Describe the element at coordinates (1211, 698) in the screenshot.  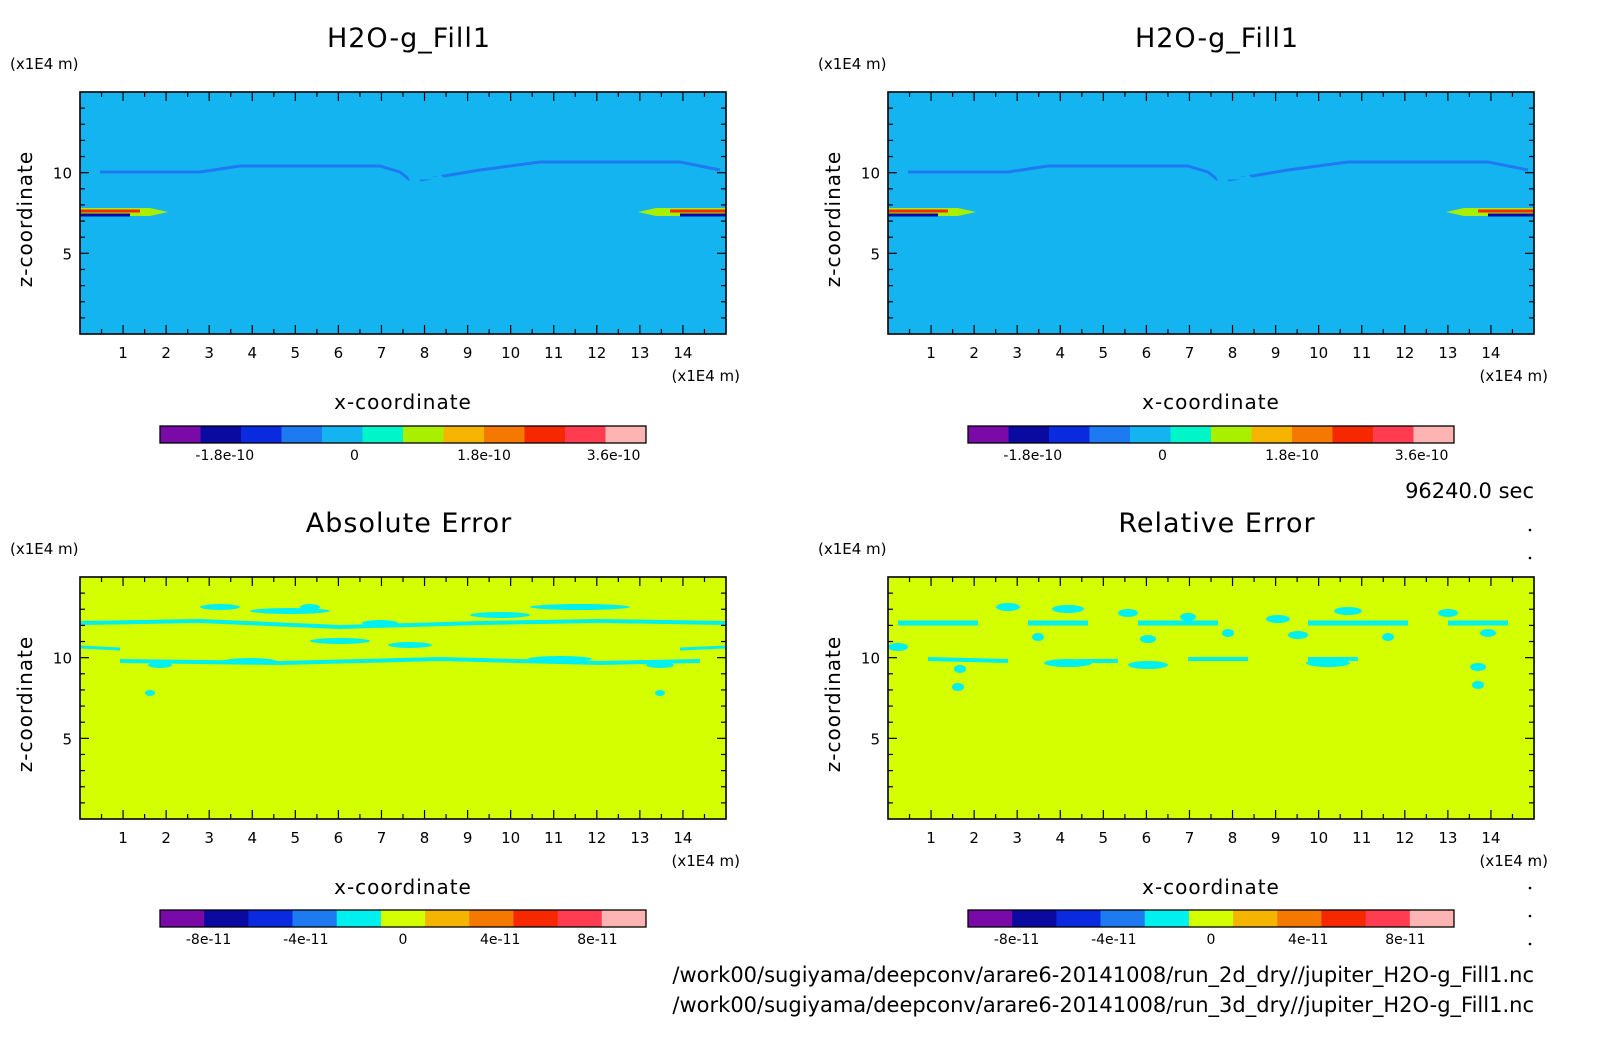
I see `plot-area` at that location.